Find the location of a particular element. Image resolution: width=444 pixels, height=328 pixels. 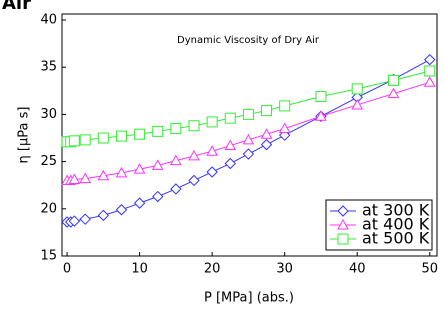

legend-label: at 500 K is located at coordinates (396, 238).